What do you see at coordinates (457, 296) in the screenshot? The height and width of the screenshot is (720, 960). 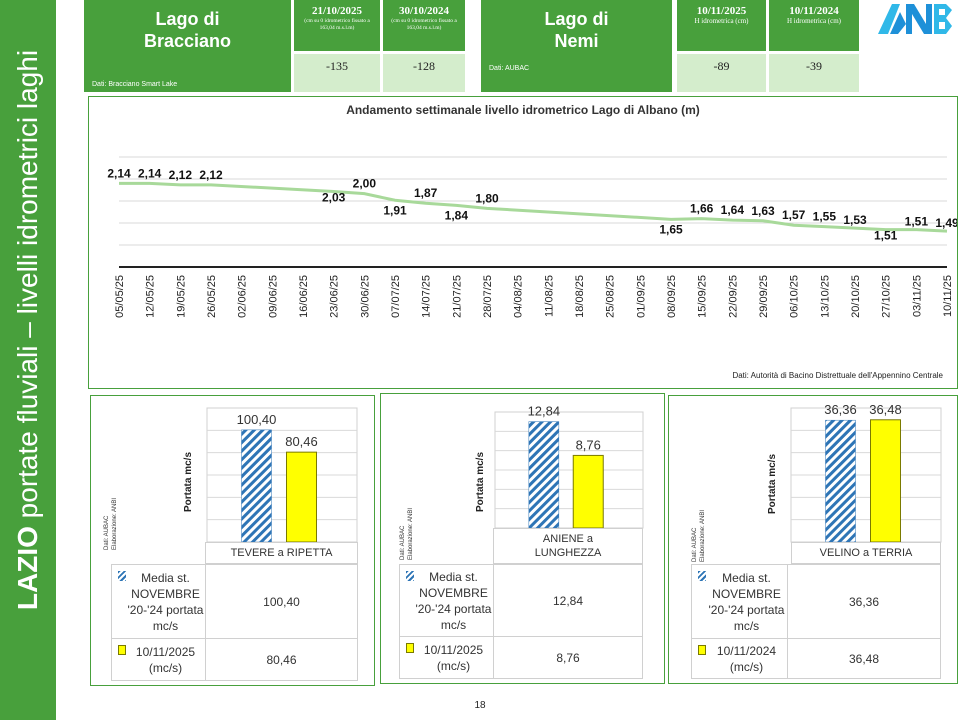 I see `x-tick-label: 21/07/25` at bounding box center [457, 296].